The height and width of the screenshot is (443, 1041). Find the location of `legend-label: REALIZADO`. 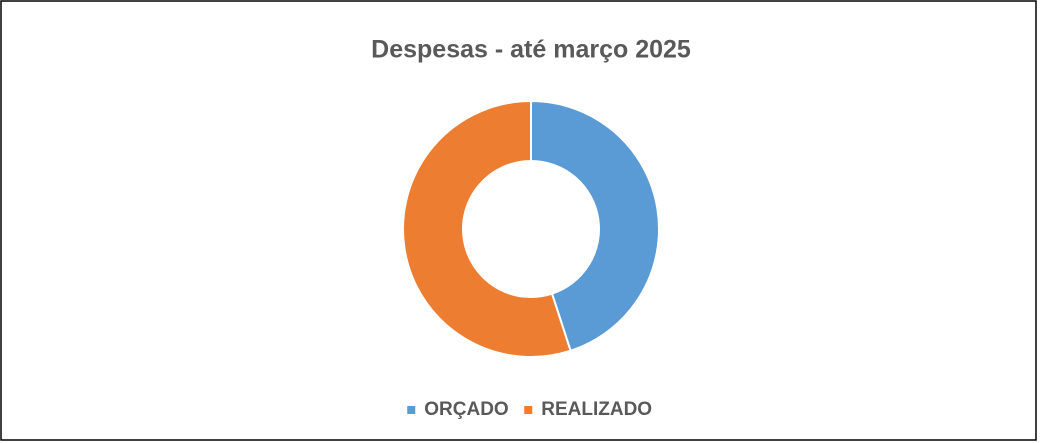

legend-label: REALIZADO is located at coordinates (596, 409).